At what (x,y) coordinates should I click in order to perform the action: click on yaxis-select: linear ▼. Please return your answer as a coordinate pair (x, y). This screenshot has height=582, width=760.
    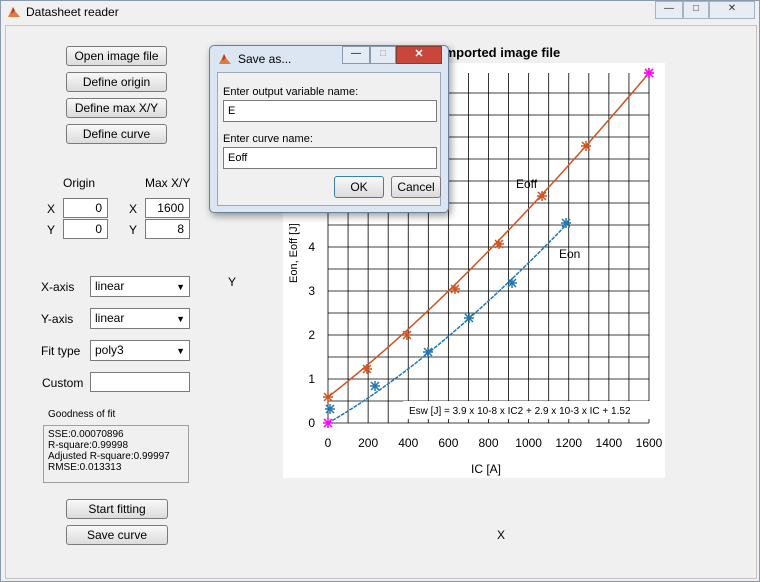
    Looking at the image, I should click on (140, 318).